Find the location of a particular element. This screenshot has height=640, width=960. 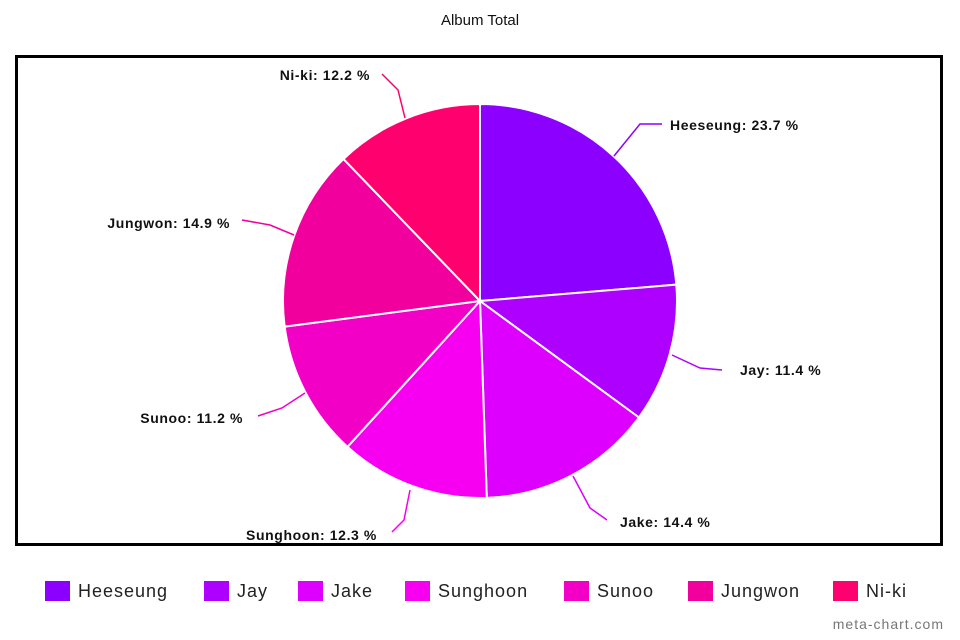

leader-line-jungwon is located at coordinates (268, 227).